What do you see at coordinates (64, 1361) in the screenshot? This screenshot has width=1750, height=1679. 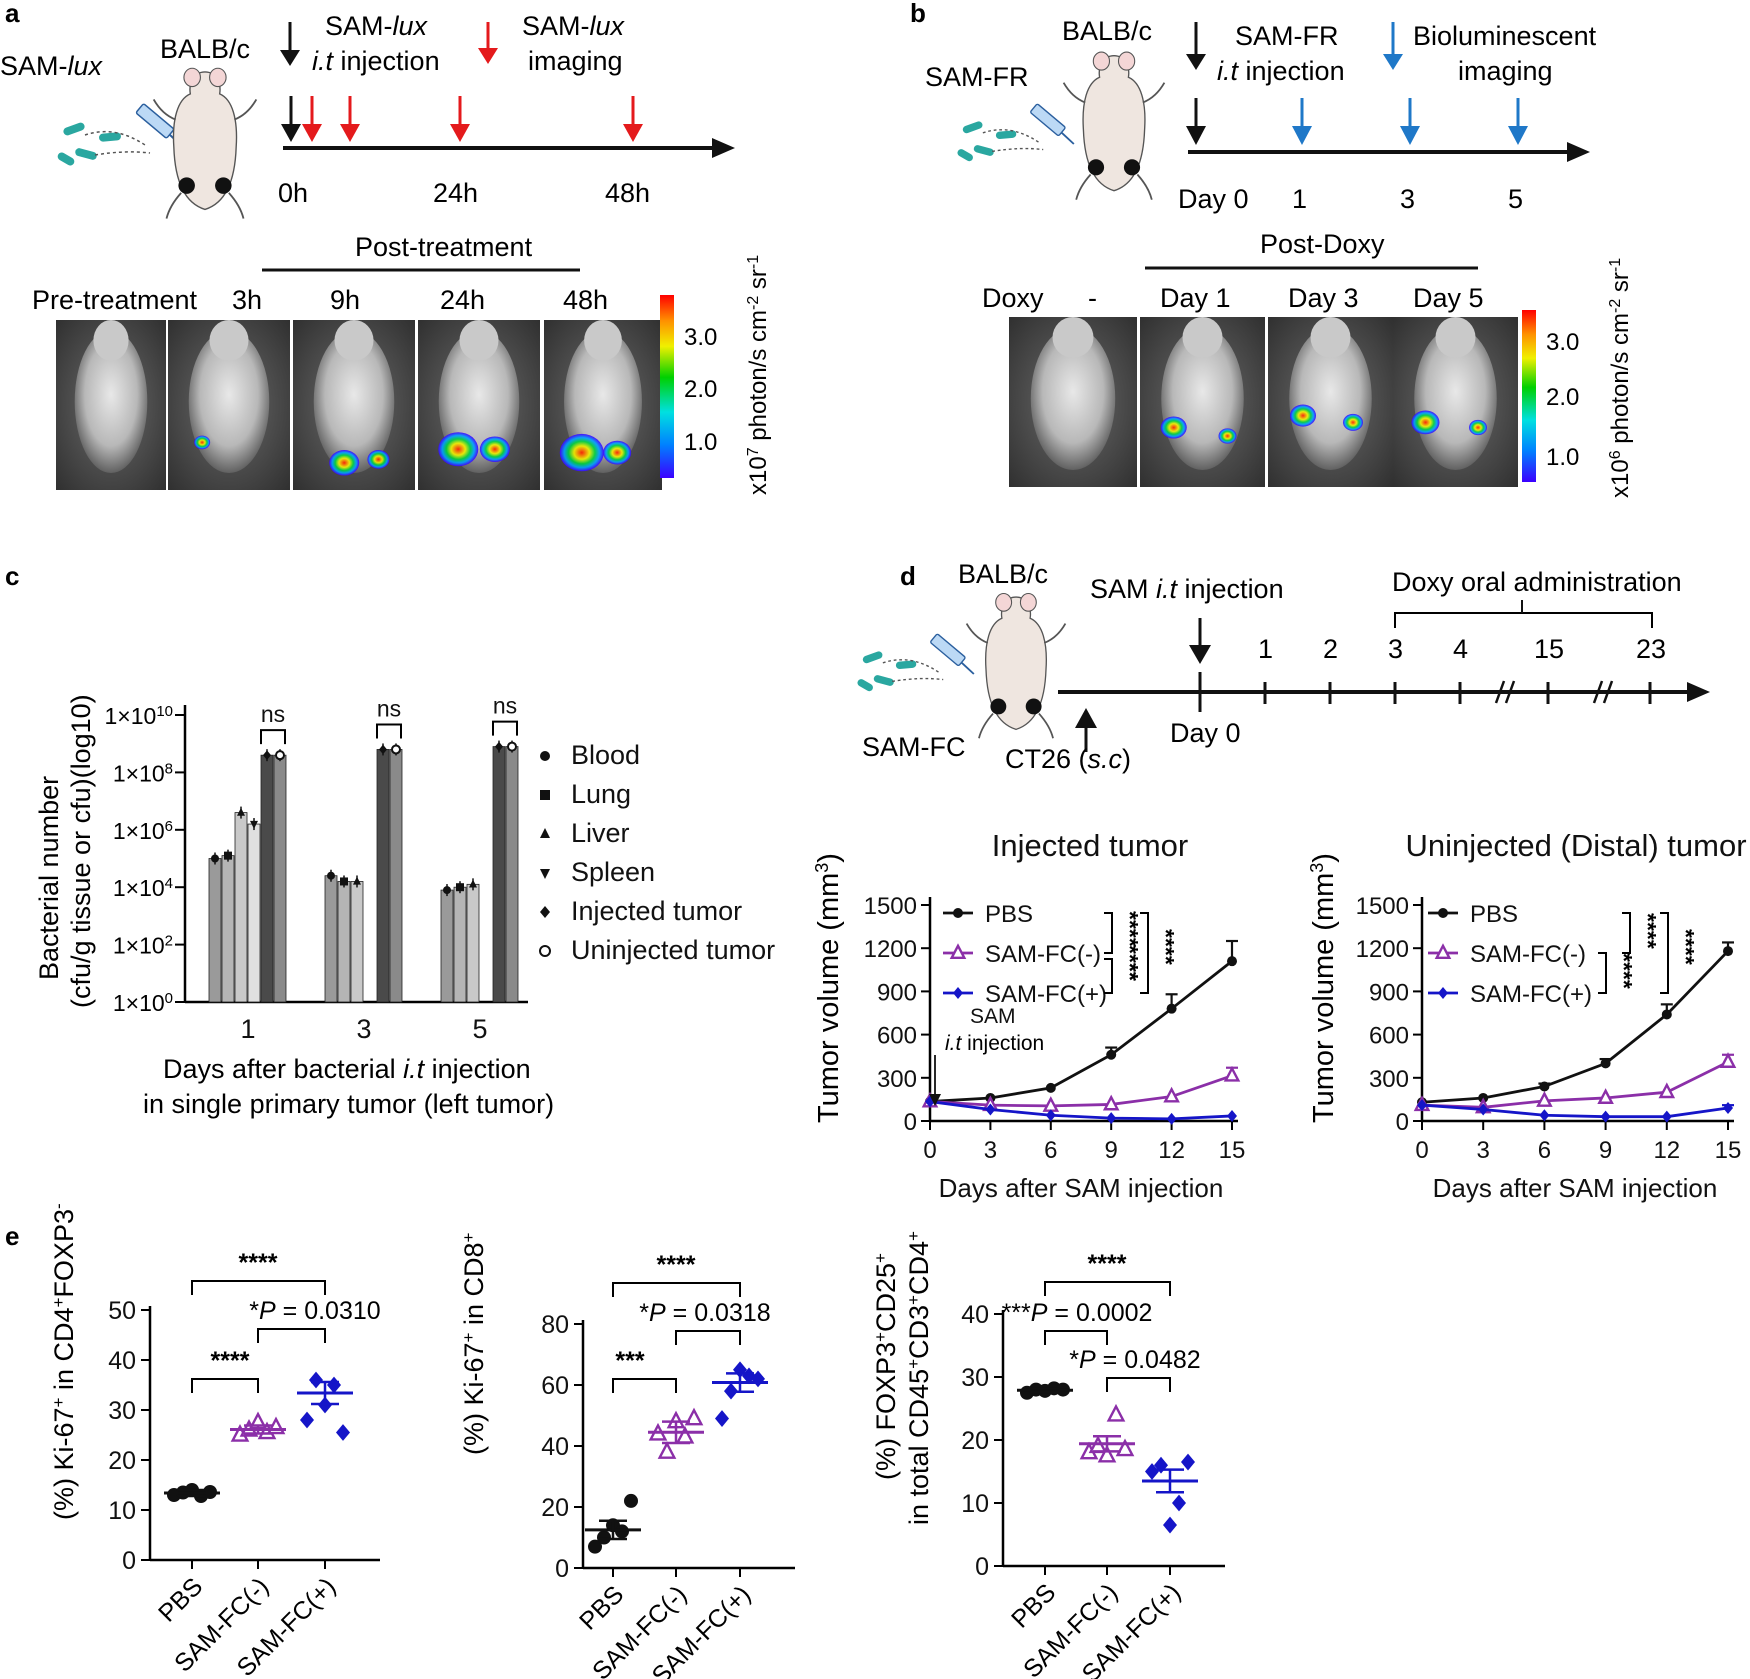 I see `panel-e-plot1-ylabel: (%) Ki-67+ in CD4+FOXP3-` at bounding box center [64, 1361].